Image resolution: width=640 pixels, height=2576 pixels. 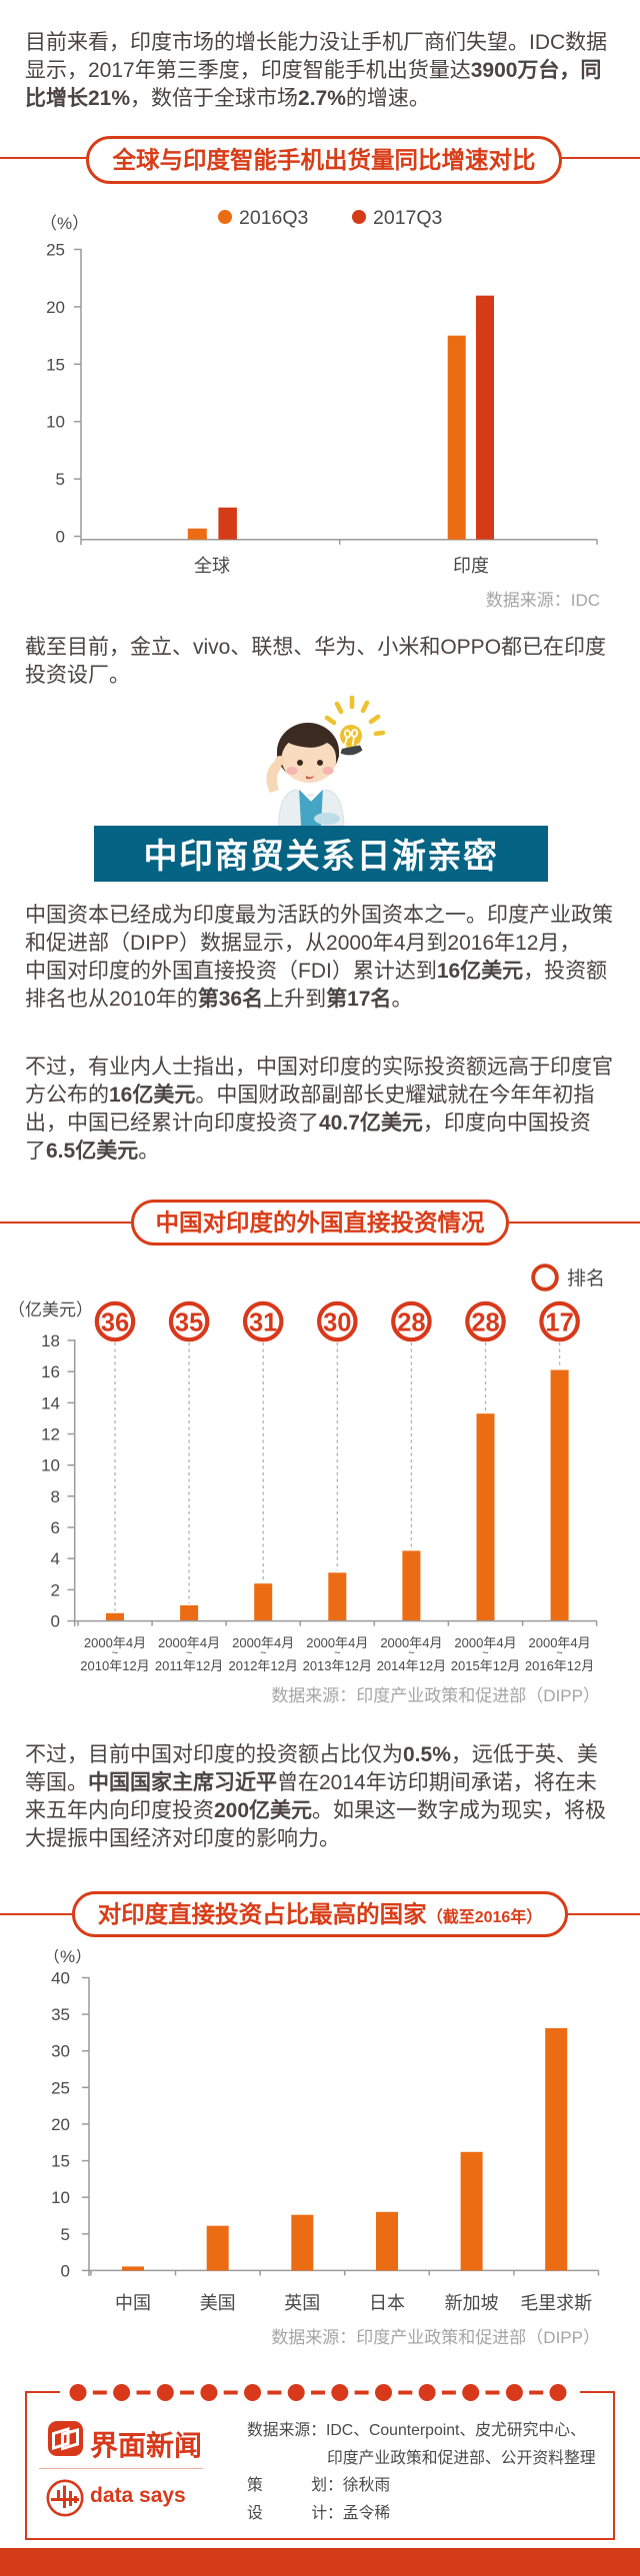 I want to click on svg-text: 2011年12月, so click(x=189, y=1666).